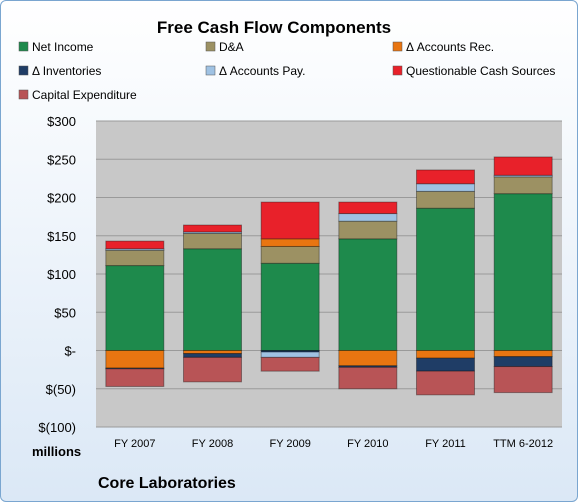 The width and height of the screenshot is (578, 502). What do you see at coordinates (231, 47) in the screenshot?
I see `legend-label: D&A` at bounding box center [231, 47].